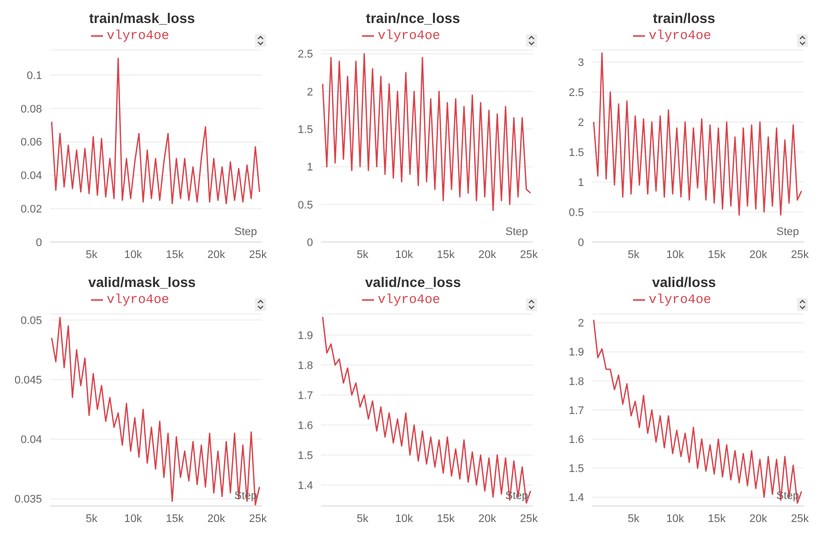 This screenshot has height=548, width=825. Describe the element at coordinates (581, 62) in the screenshot. I see `y-tick-label: 3` at that location.